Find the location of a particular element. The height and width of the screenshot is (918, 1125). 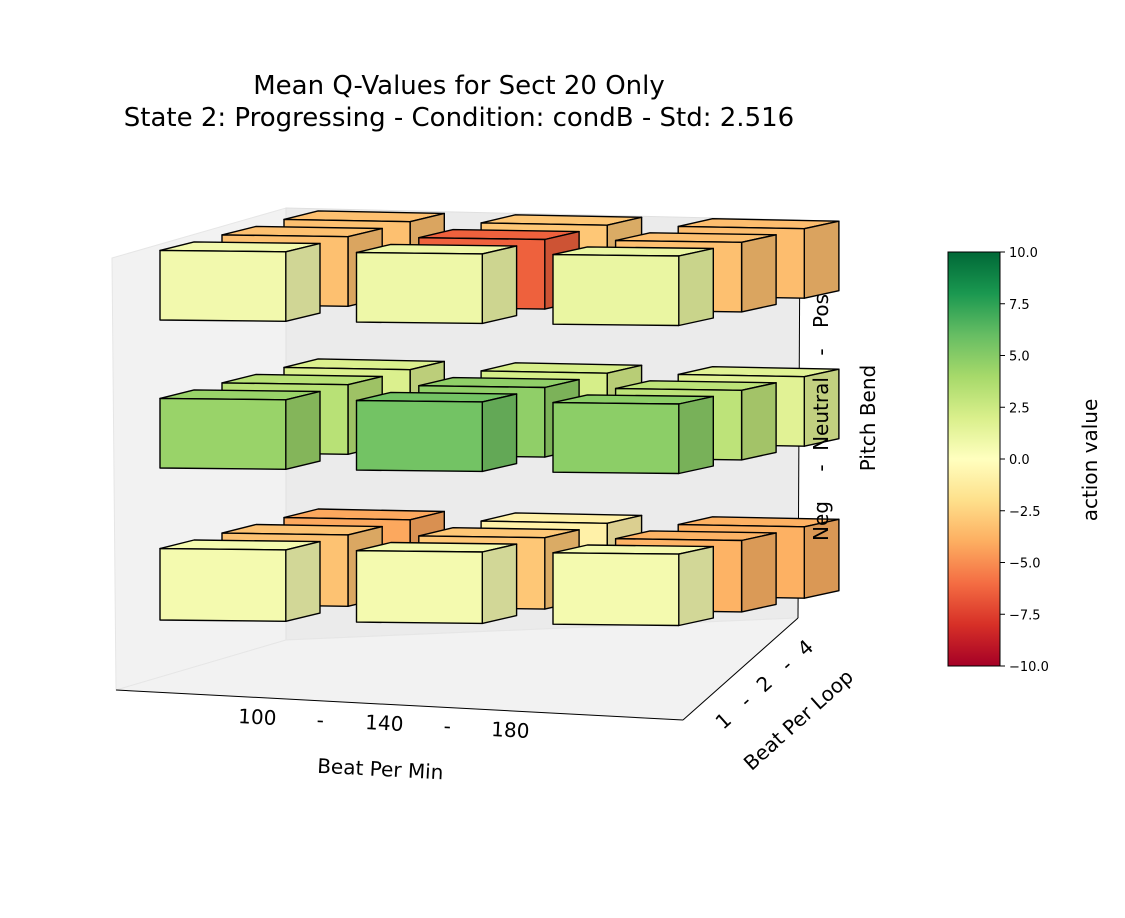

cube-100-1-Neg is located at coordinates (240, 580).